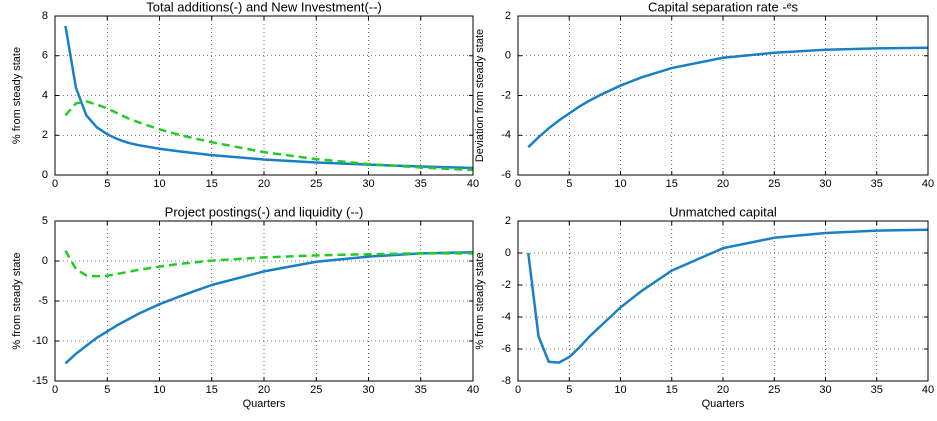  What do you see at coordinates (45, 16) in the screenshot?
I see `y-tick-label: 8` at bounding box center [45, 16].